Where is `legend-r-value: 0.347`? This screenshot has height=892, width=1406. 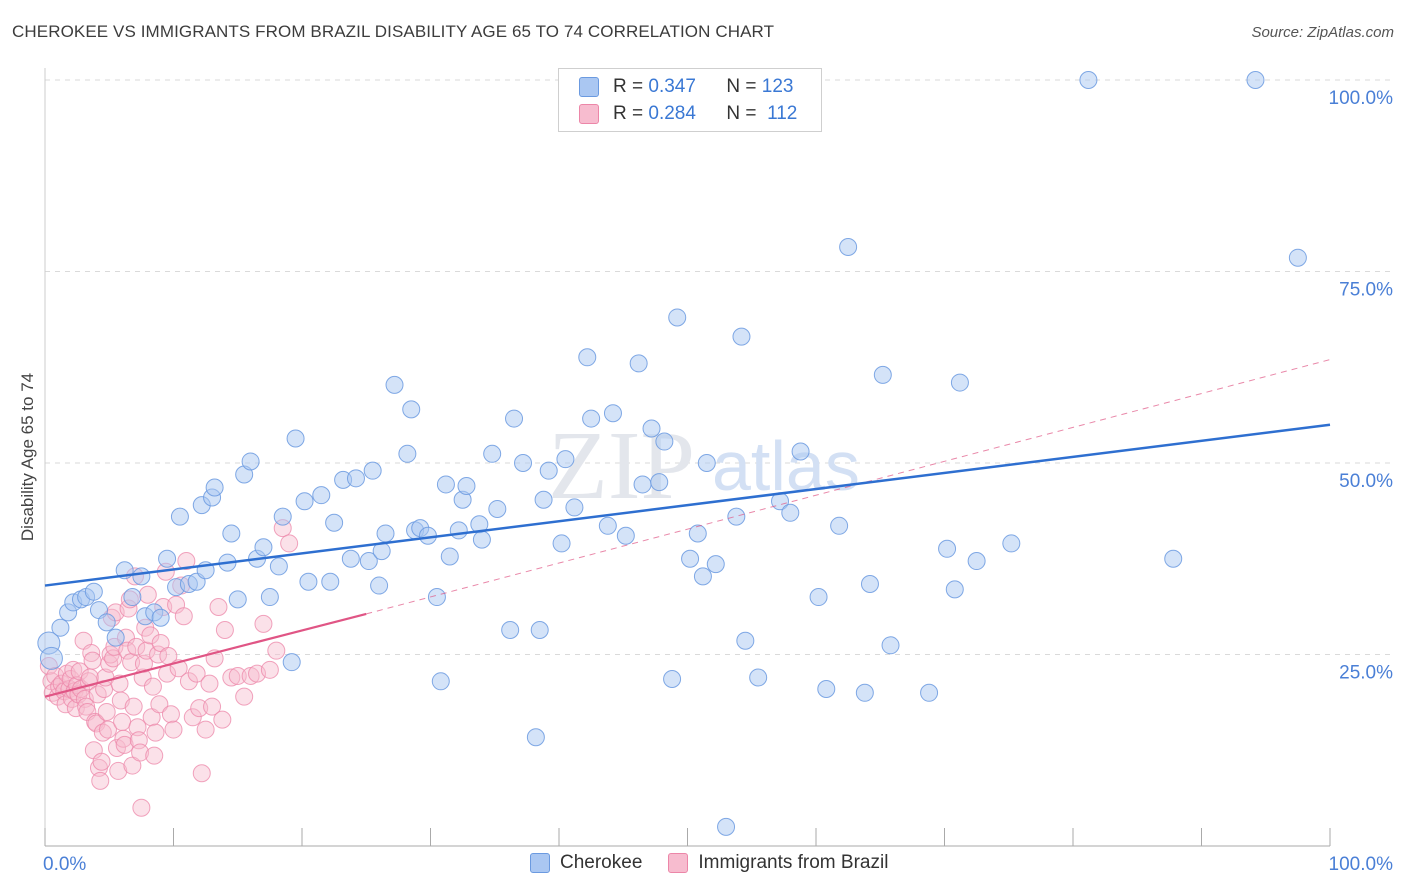 legend-r-value: 0.347 is located at coordinates (672, 86).